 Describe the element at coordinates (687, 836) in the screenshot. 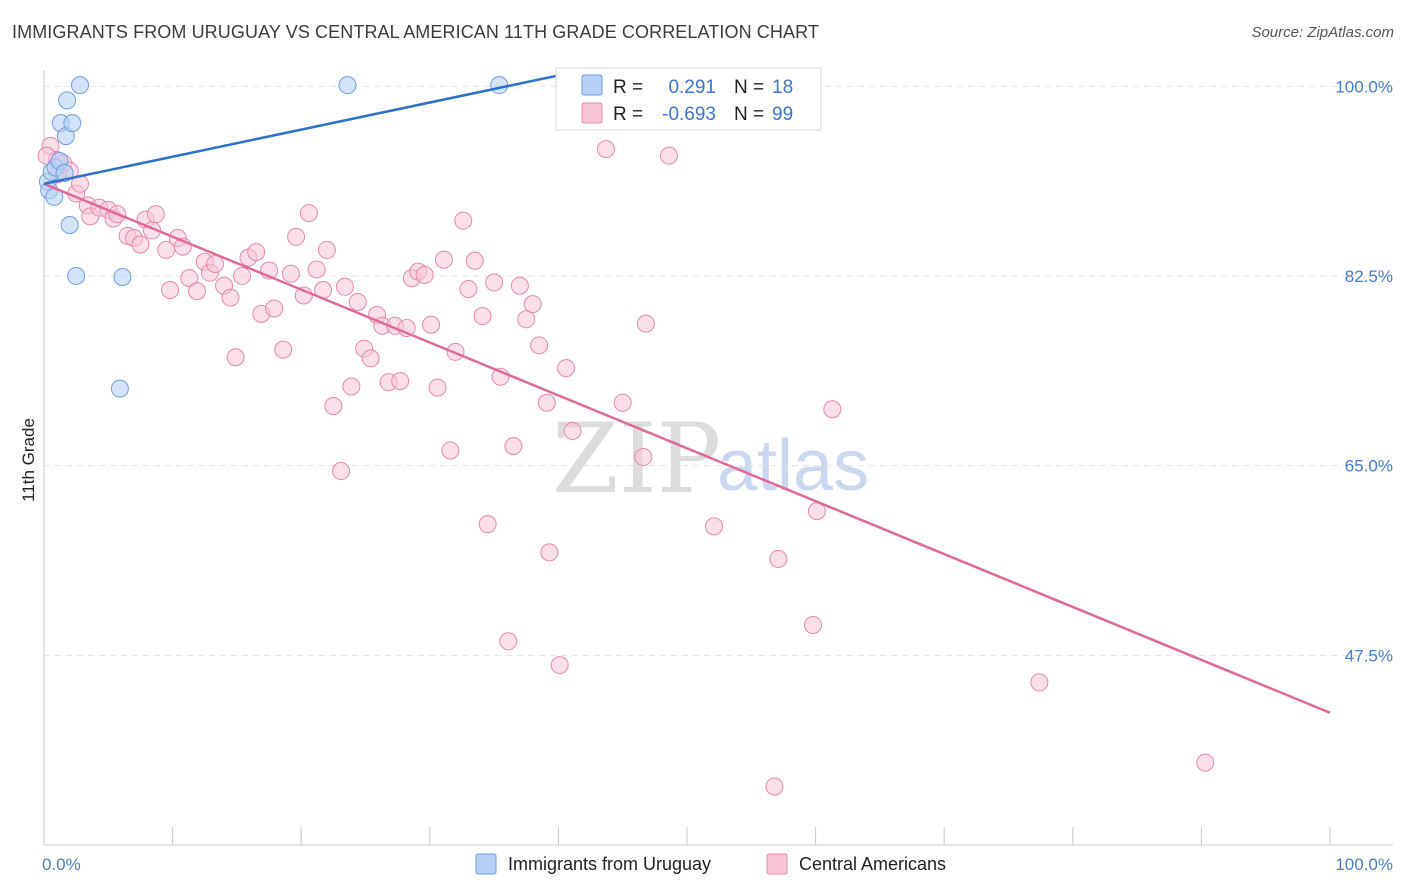

I see `x-axis-ticks` at that location.